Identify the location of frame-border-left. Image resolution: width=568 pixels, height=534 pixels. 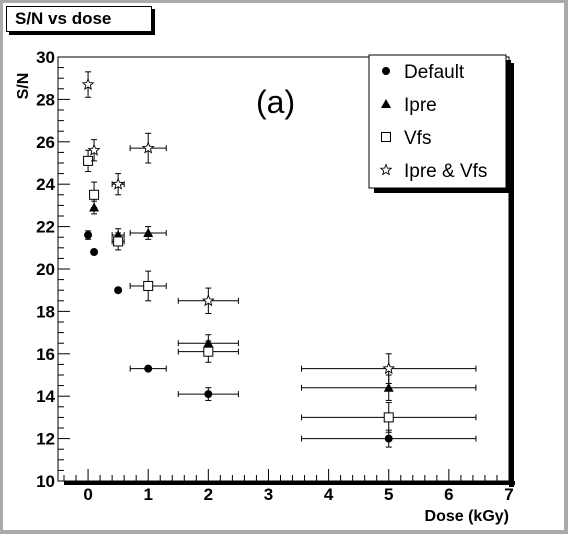
(1, 267).